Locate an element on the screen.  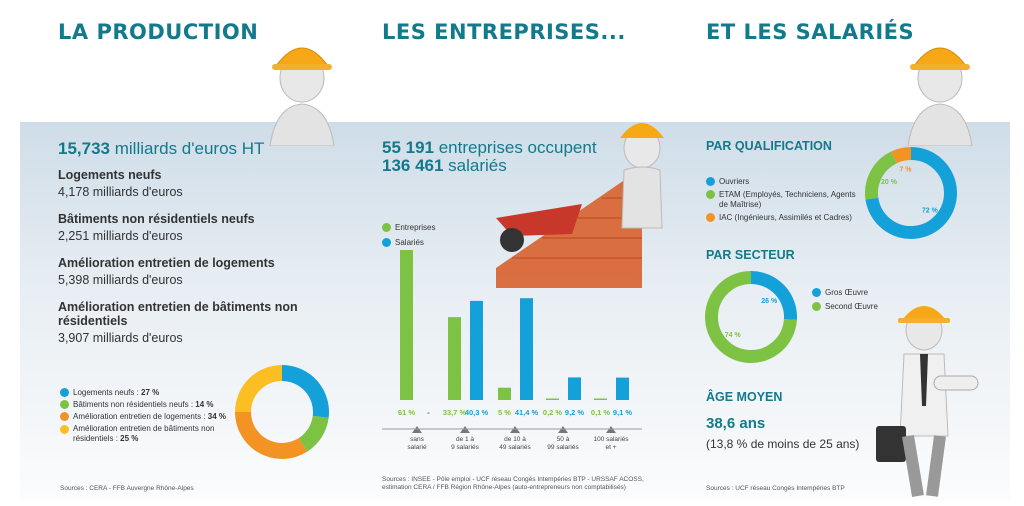
legend-pct: 34 % is located at coordinates (216, 416).